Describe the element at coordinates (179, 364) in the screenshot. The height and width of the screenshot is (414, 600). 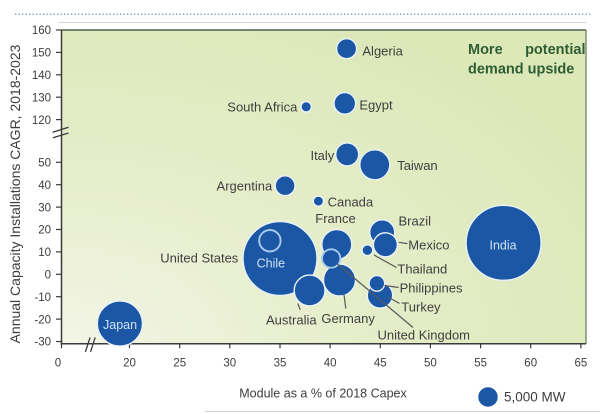
I see `svg-text: 25` at that location.